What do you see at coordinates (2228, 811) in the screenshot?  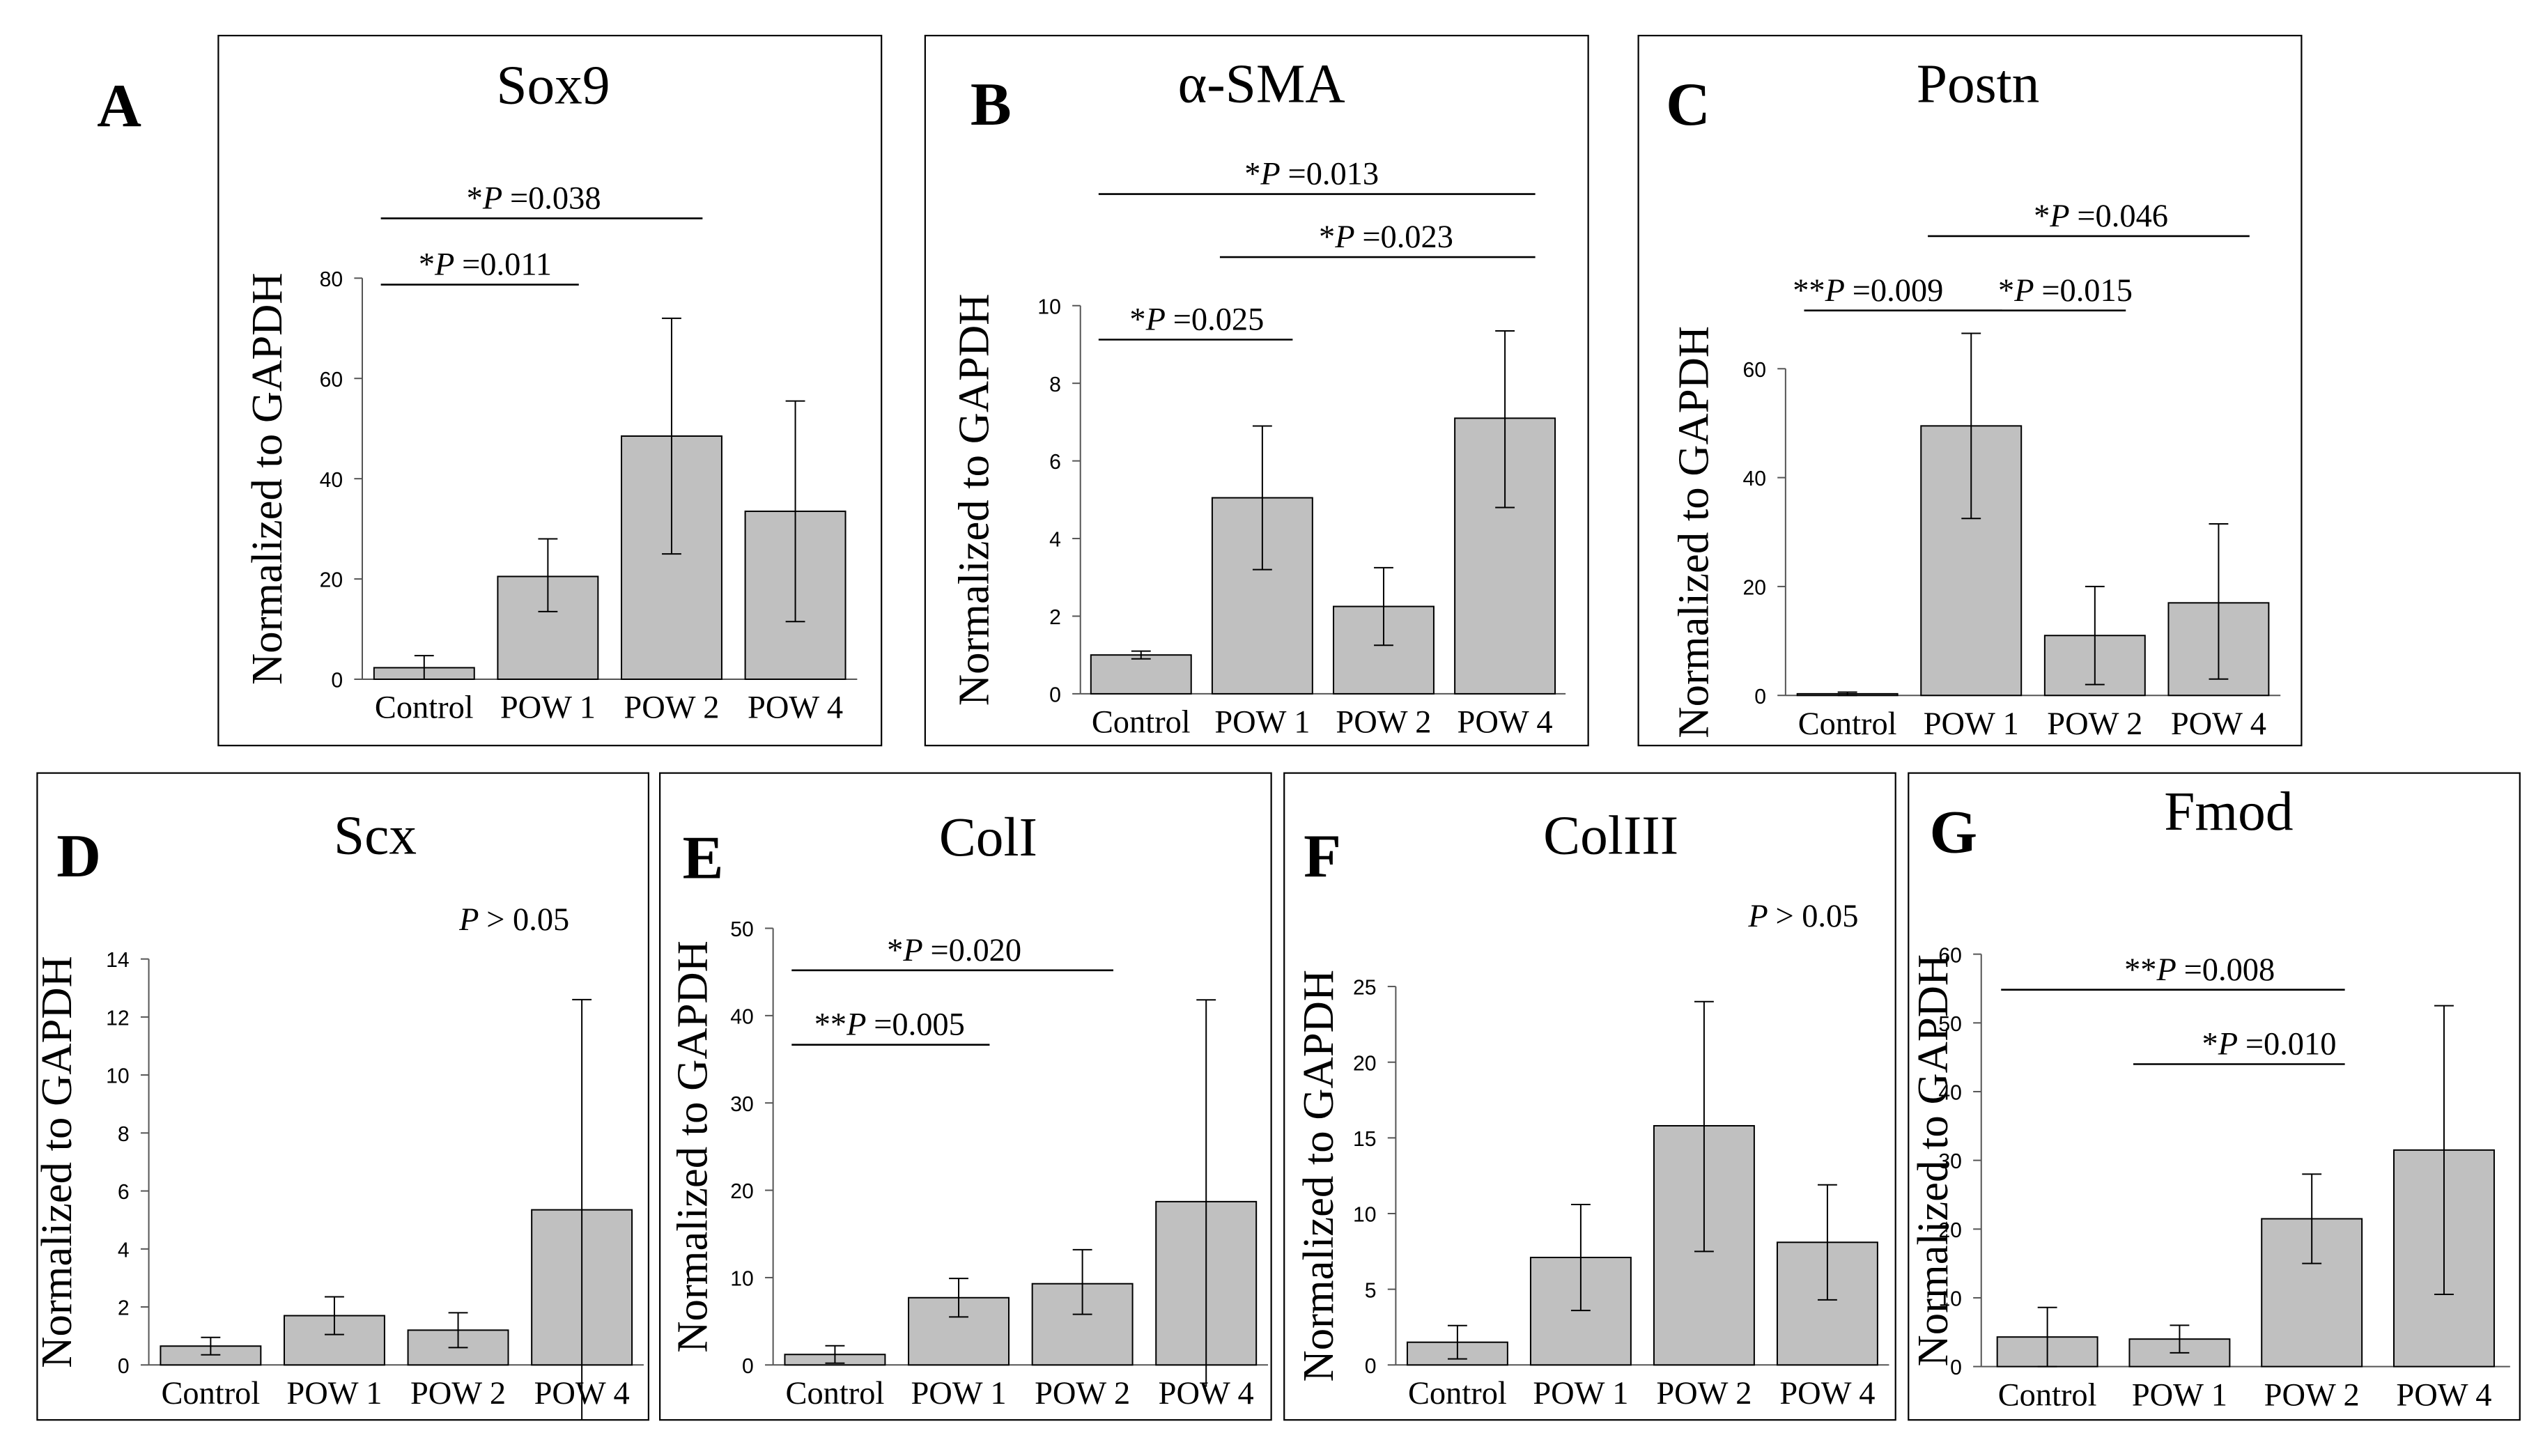 I see `chart-title: Fmod` at bounding box center [2228, 811].